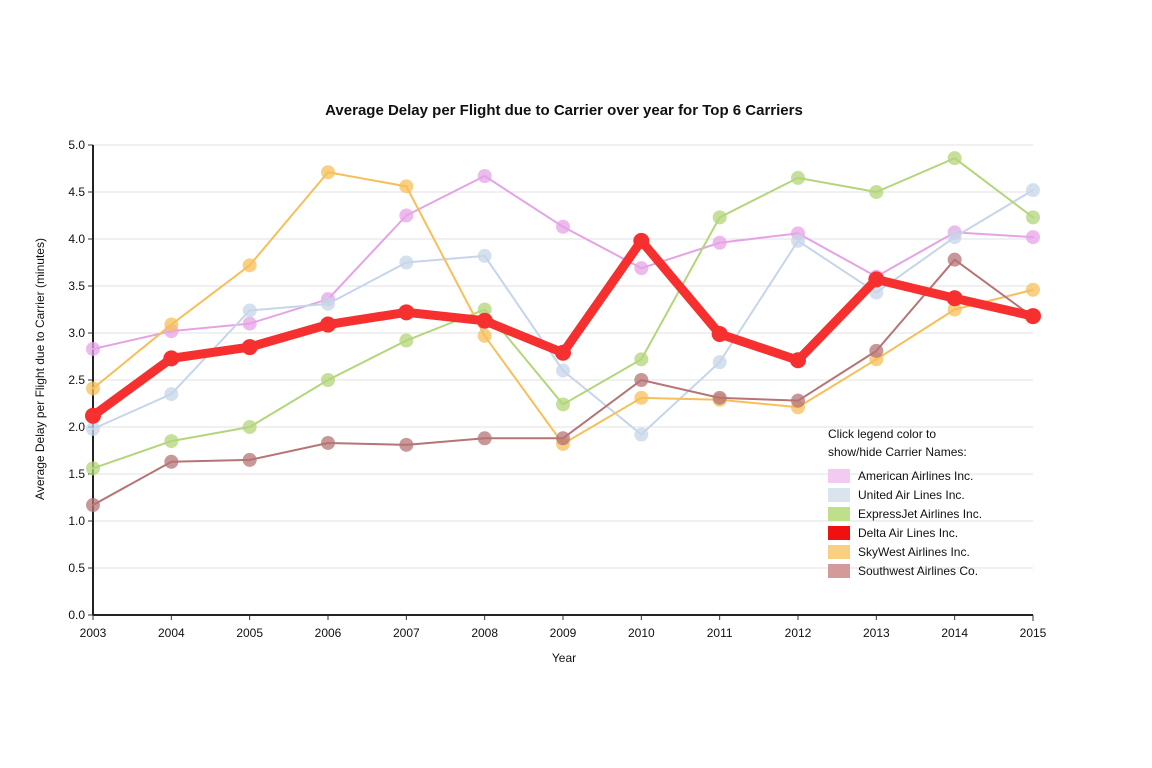 Image resolution: width=1152 pixels, height=768 pixels. What do you see at coordinates (908, 533) in the screenshot?
I see `legend-label: Delta Air Lines Inc.` at bounding box center [908, 533].